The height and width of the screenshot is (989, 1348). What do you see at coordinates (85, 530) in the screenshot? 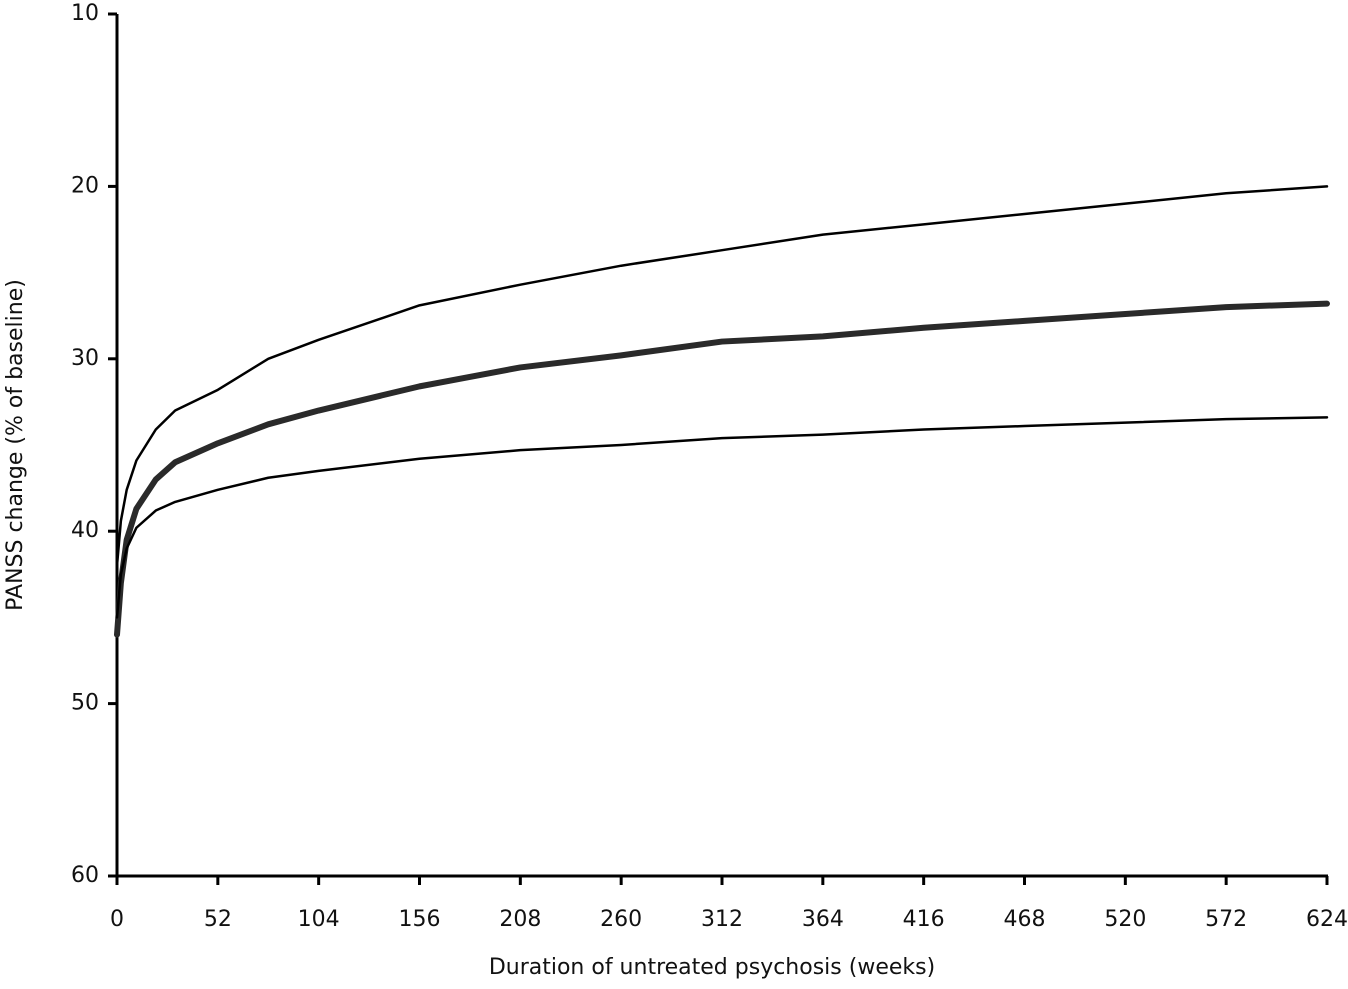
I see `y-tick-label: 40` at bounding box center [85, 530].